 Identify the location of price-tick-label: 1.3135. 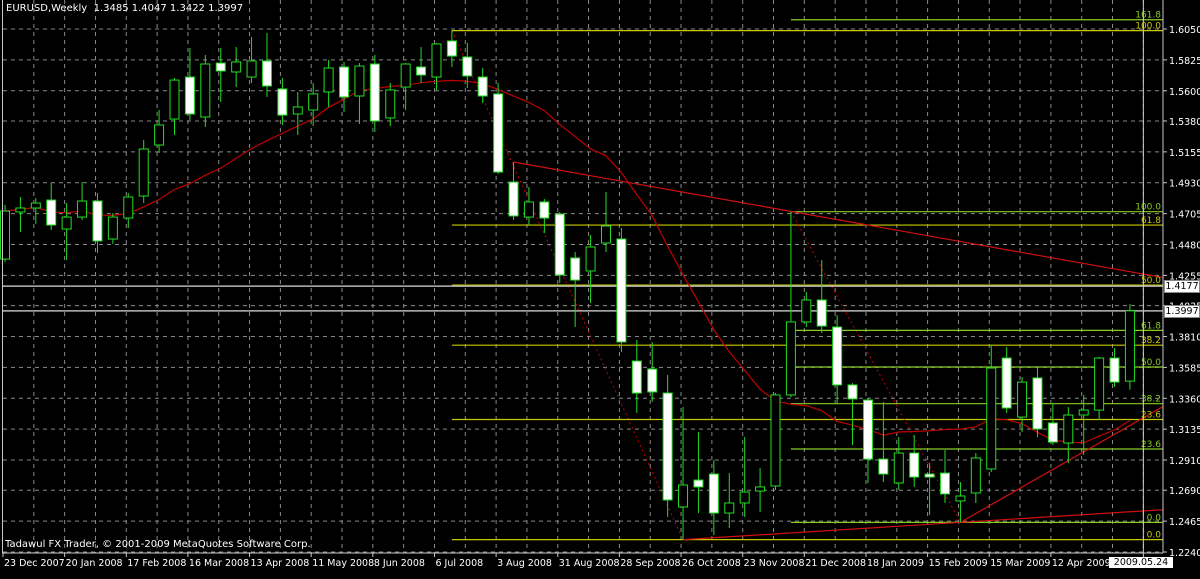
(1184, 430).